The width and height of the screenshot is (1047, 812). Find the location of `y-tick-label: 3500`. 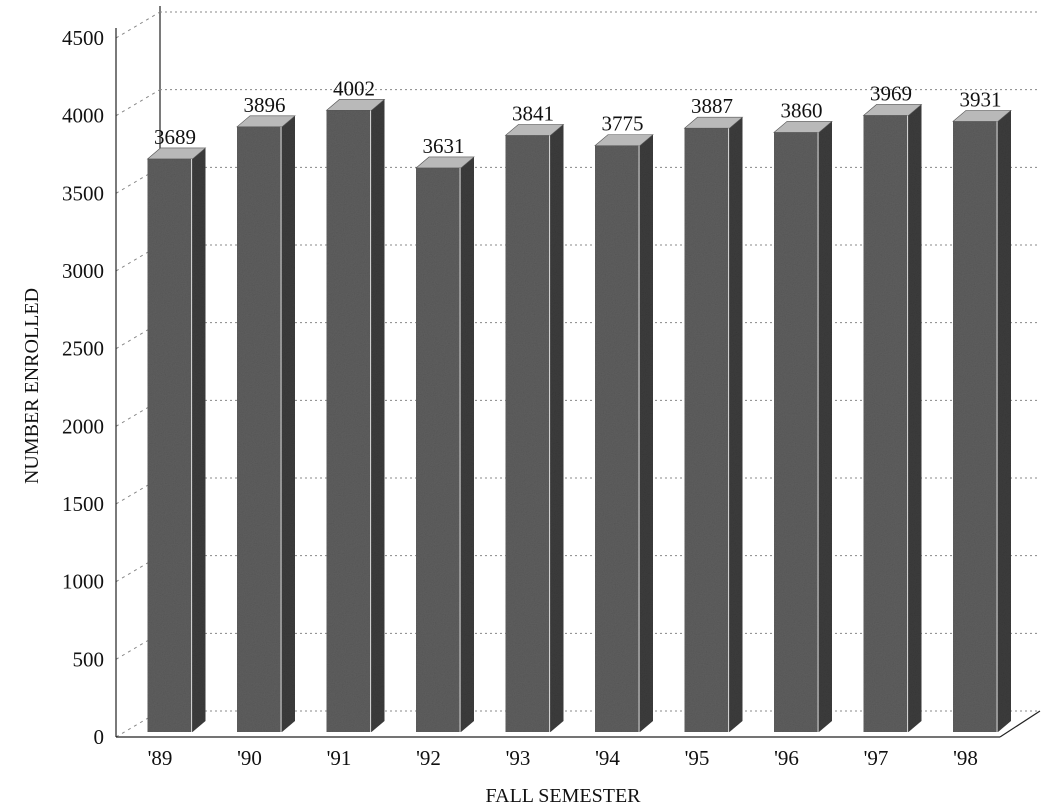

y-tick-label: 3500 is located at coordinates (83, 193).